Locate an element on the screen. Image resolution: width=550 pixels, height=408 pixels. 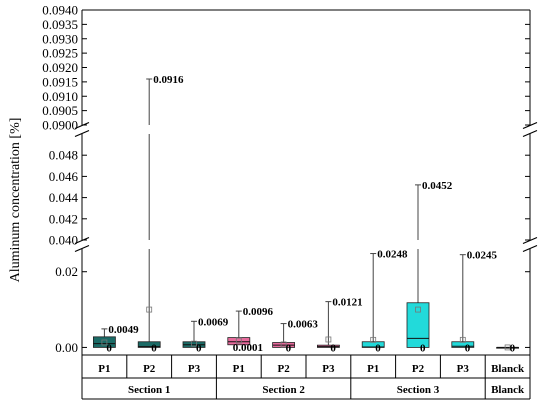
y-tick-label: 0.0910 is located at coordinates (60, 96).